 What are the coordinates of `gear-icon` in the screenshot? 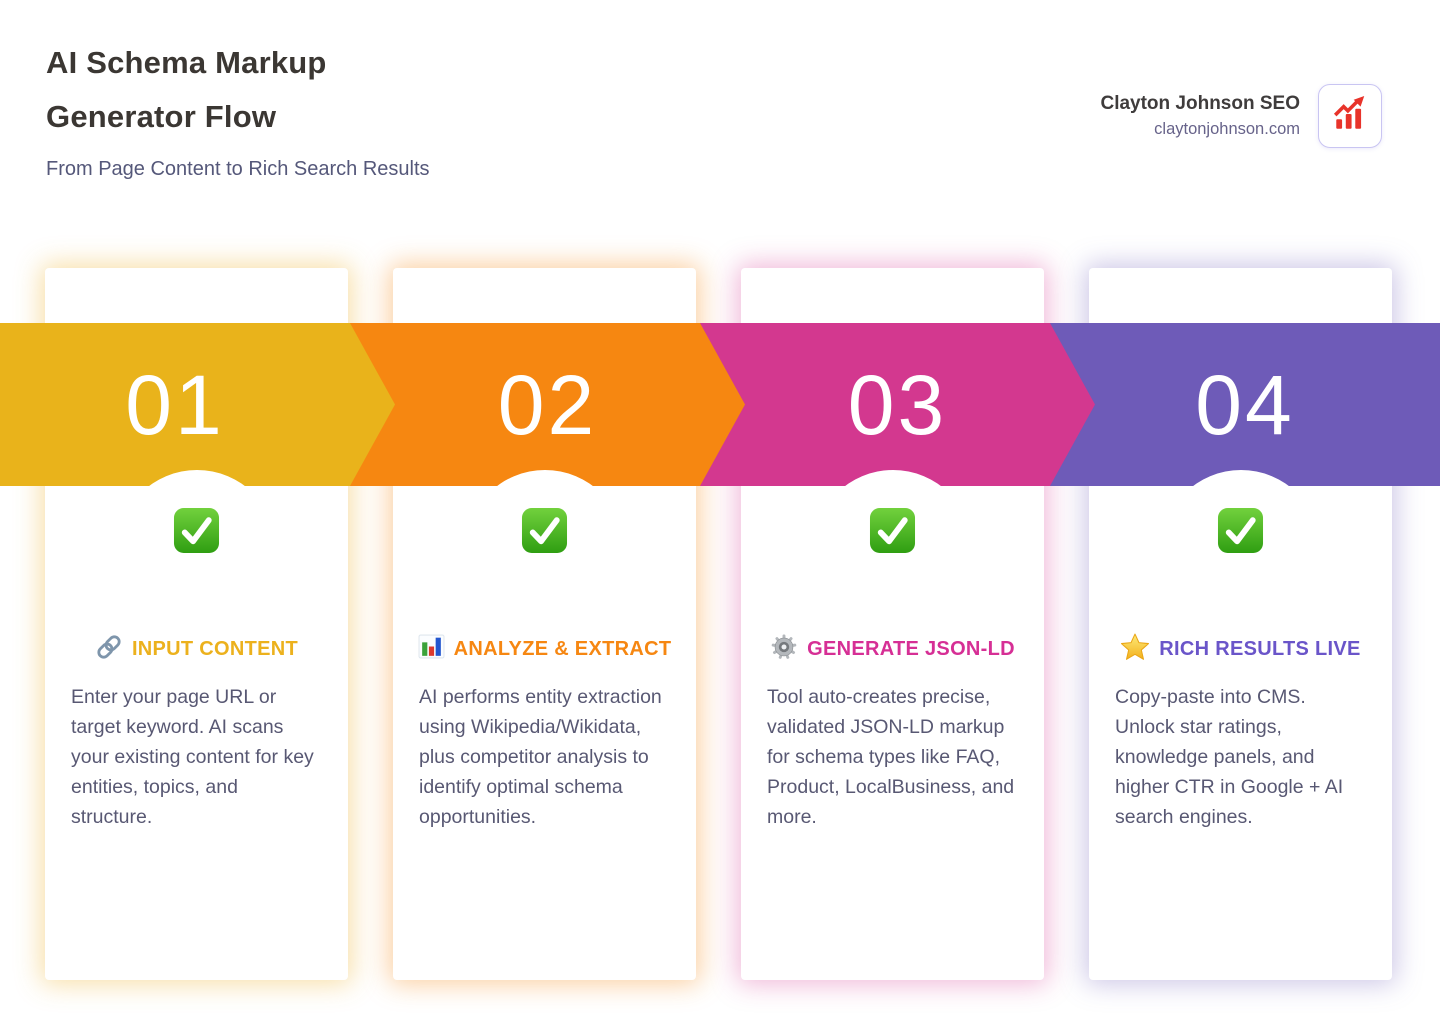 It's located at (784, 649).